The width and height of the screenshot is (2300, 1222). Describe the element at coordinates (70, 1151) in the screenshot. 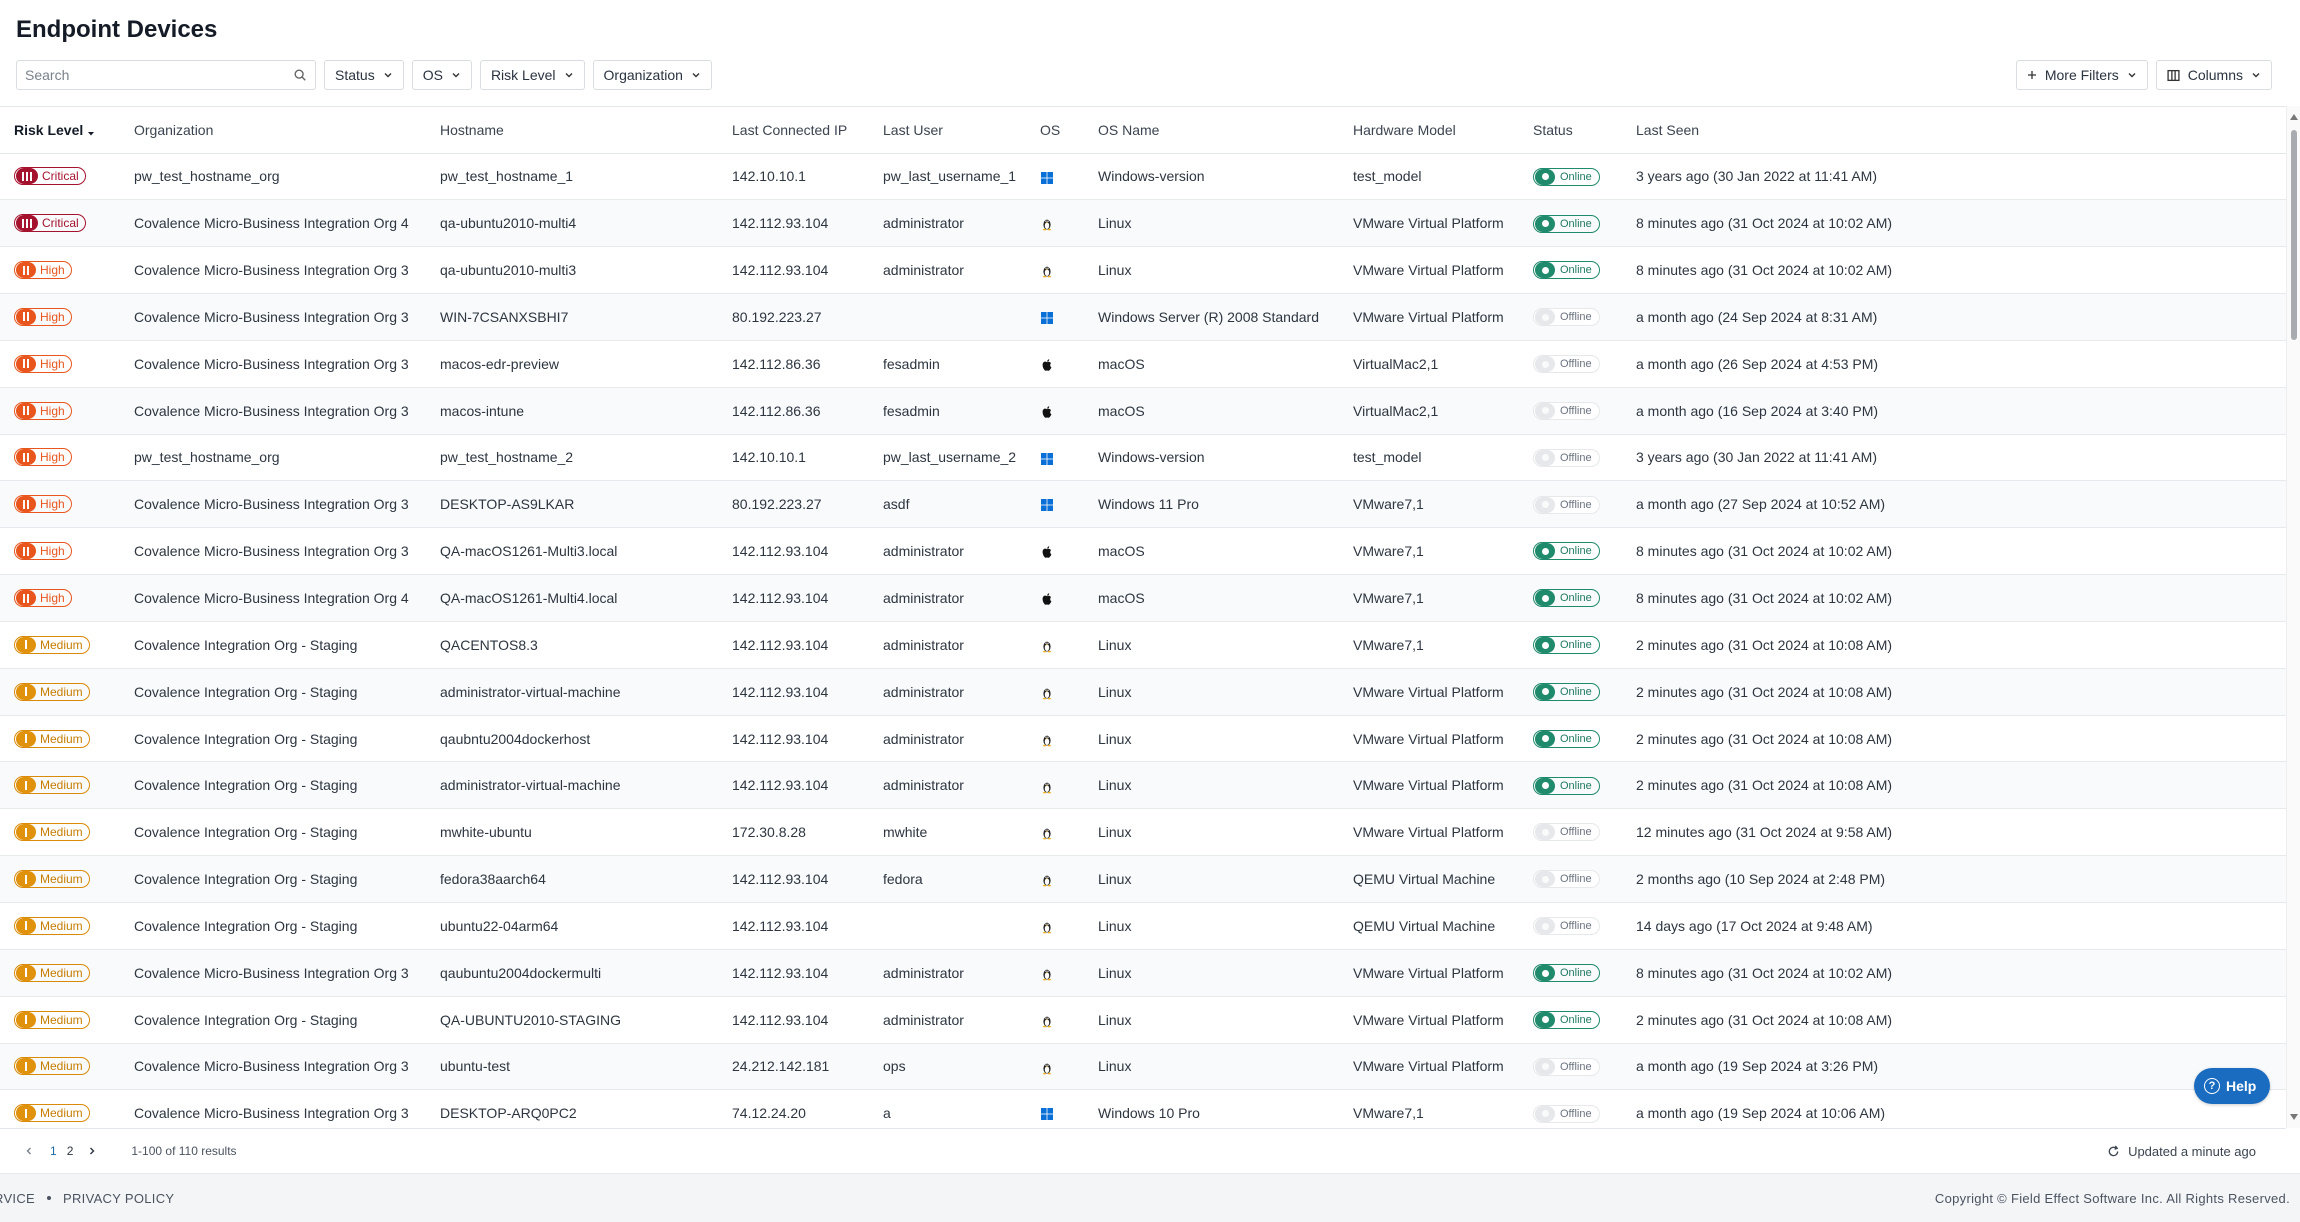

I see `page-2-link: 2` at that location.